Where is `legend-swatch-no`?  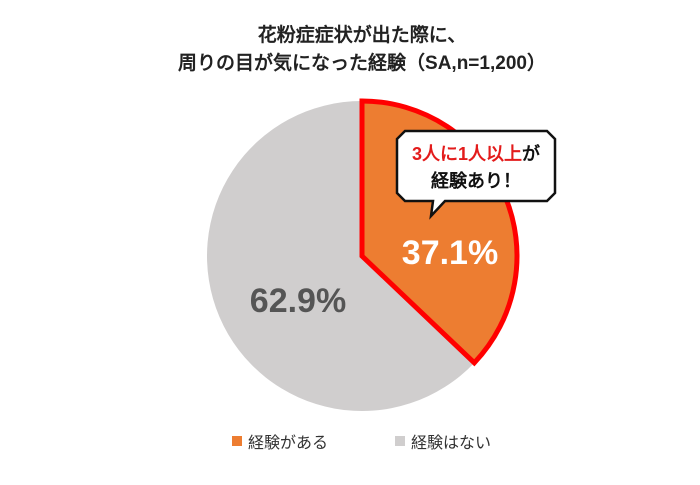
legend-swatch-no is located at coordinates (400, 441).